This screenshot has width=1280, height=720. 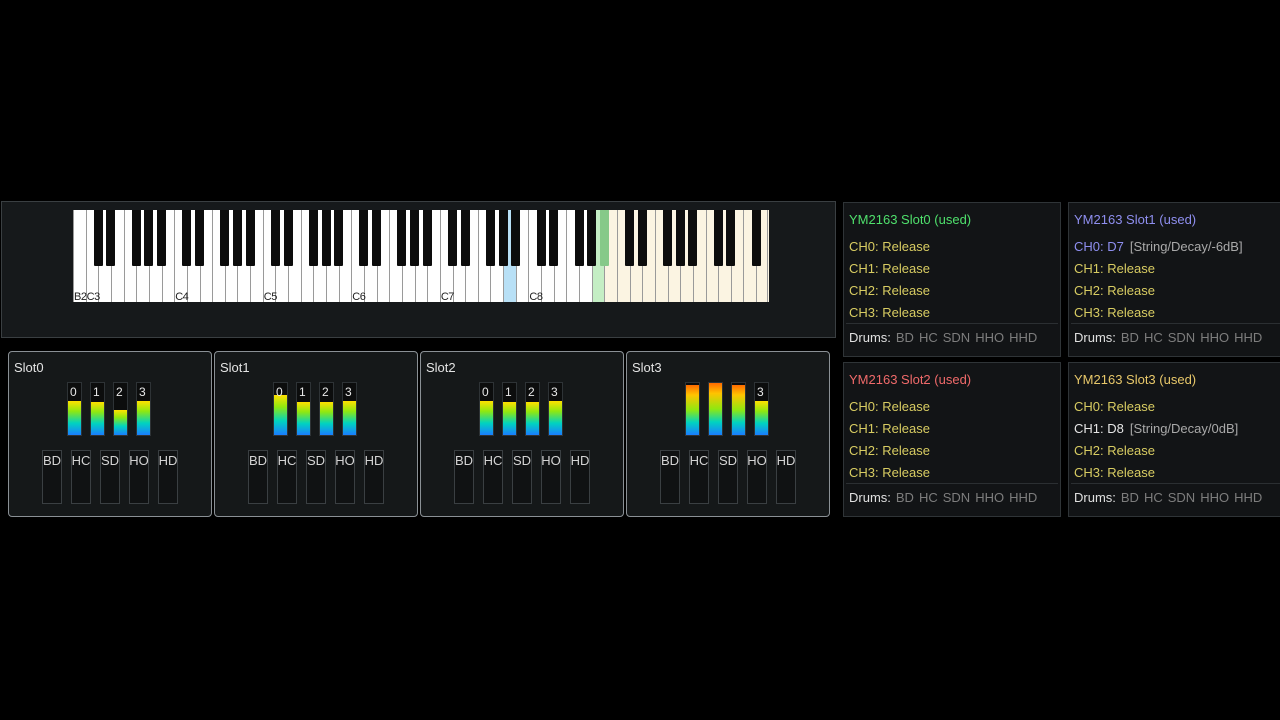 I want to click on drum-indicator: BD, so click(x=464, y=477).